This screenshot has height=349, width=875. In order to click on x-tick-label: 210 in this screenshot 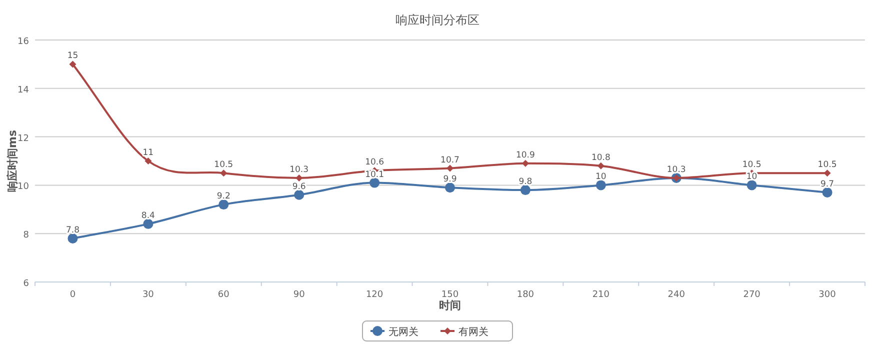, I will do `click(601, 295)`.